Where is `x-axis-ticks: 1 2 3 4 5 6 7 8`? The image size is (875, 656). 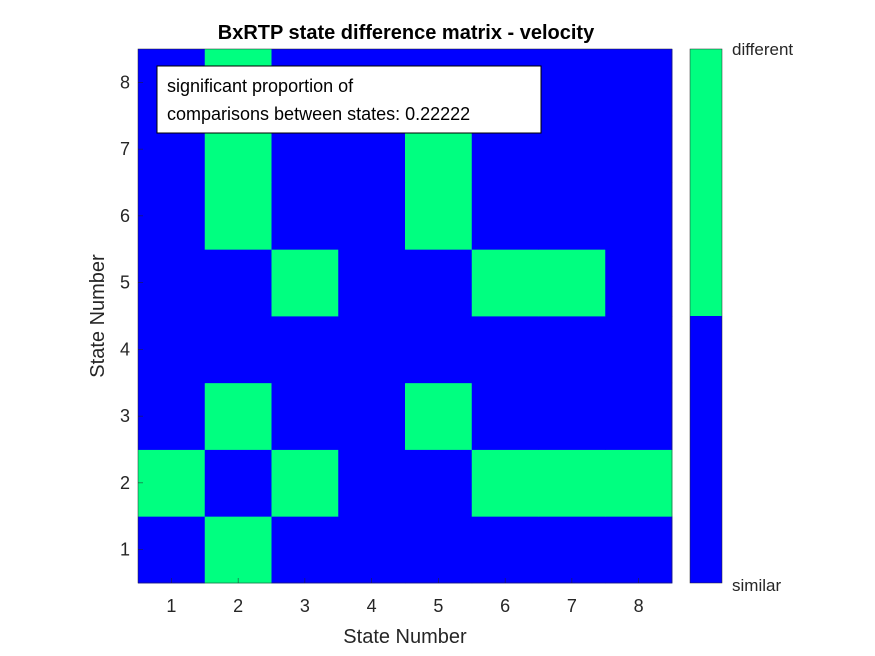 x-axis-ticks: 1 2 3 4 5 6 7 8 is located at coordinates (405, 597).